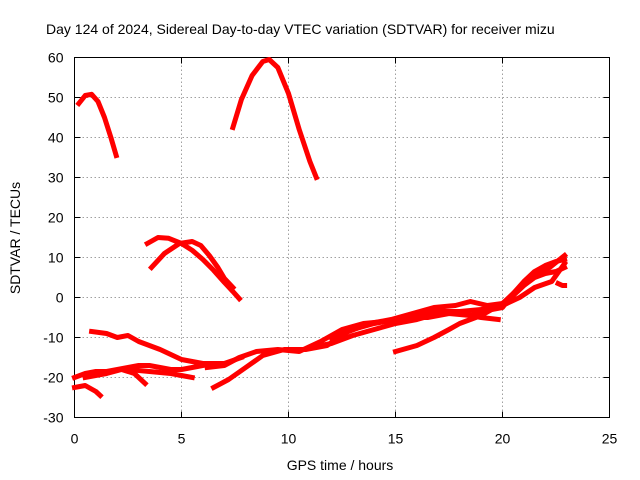 This screenshot has width=640, height=480. Describe the element at coordinates (182, 439) in the screenshot. I see `x-tick-label: 5` at that location.